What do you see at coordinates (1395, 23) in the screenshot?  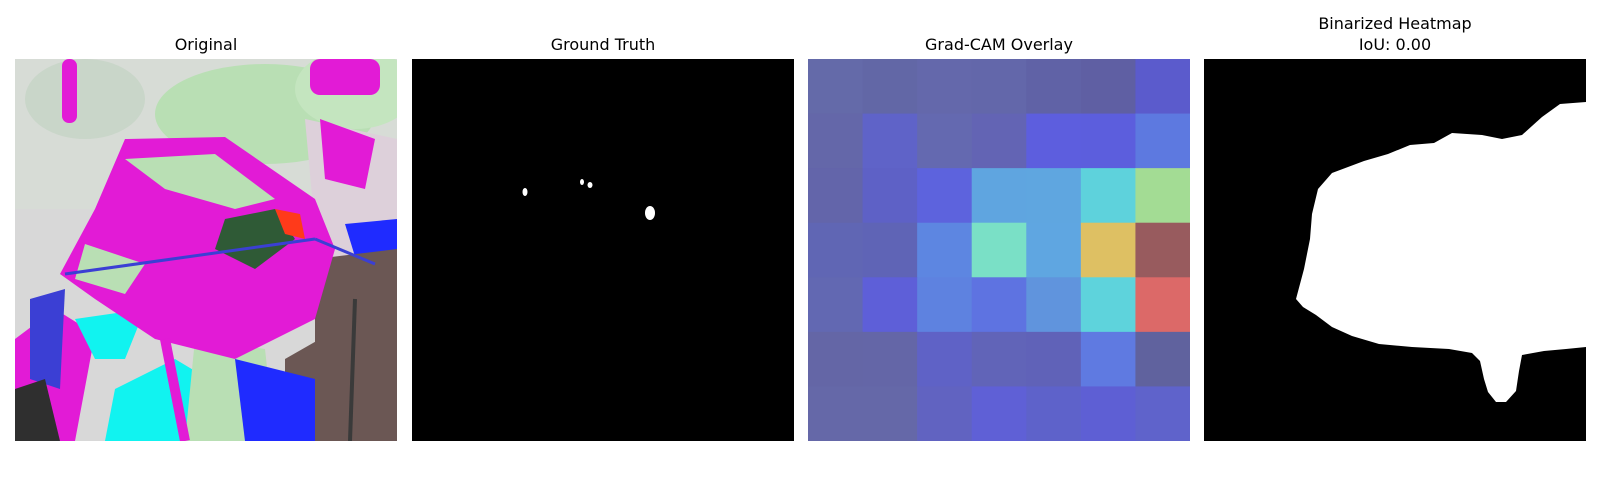 I see `panel-title-binarized-heatmap: Binarized Heatmap` at bounding box center [1395, 23].